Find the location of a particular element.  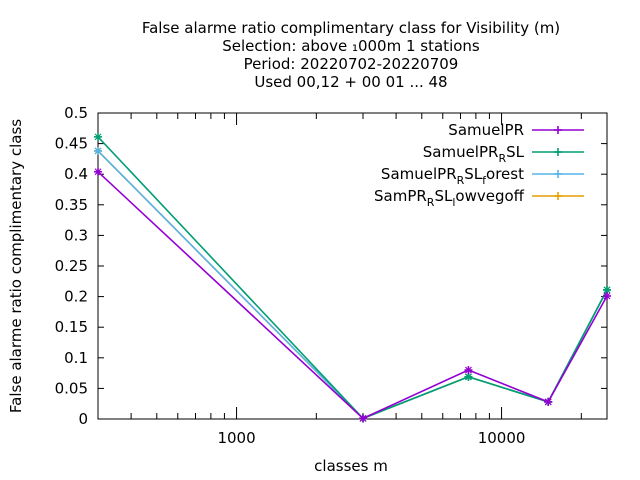

legend-label-0: SamuelPR is located at coordinates (486, 130).